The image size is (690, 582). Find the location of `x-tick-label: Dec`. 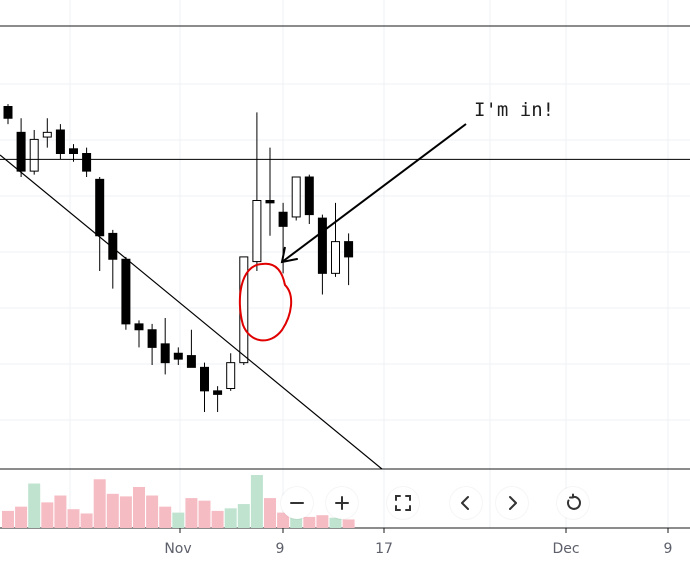

x-tick-label: Dec is located at coordinates (566, 549).